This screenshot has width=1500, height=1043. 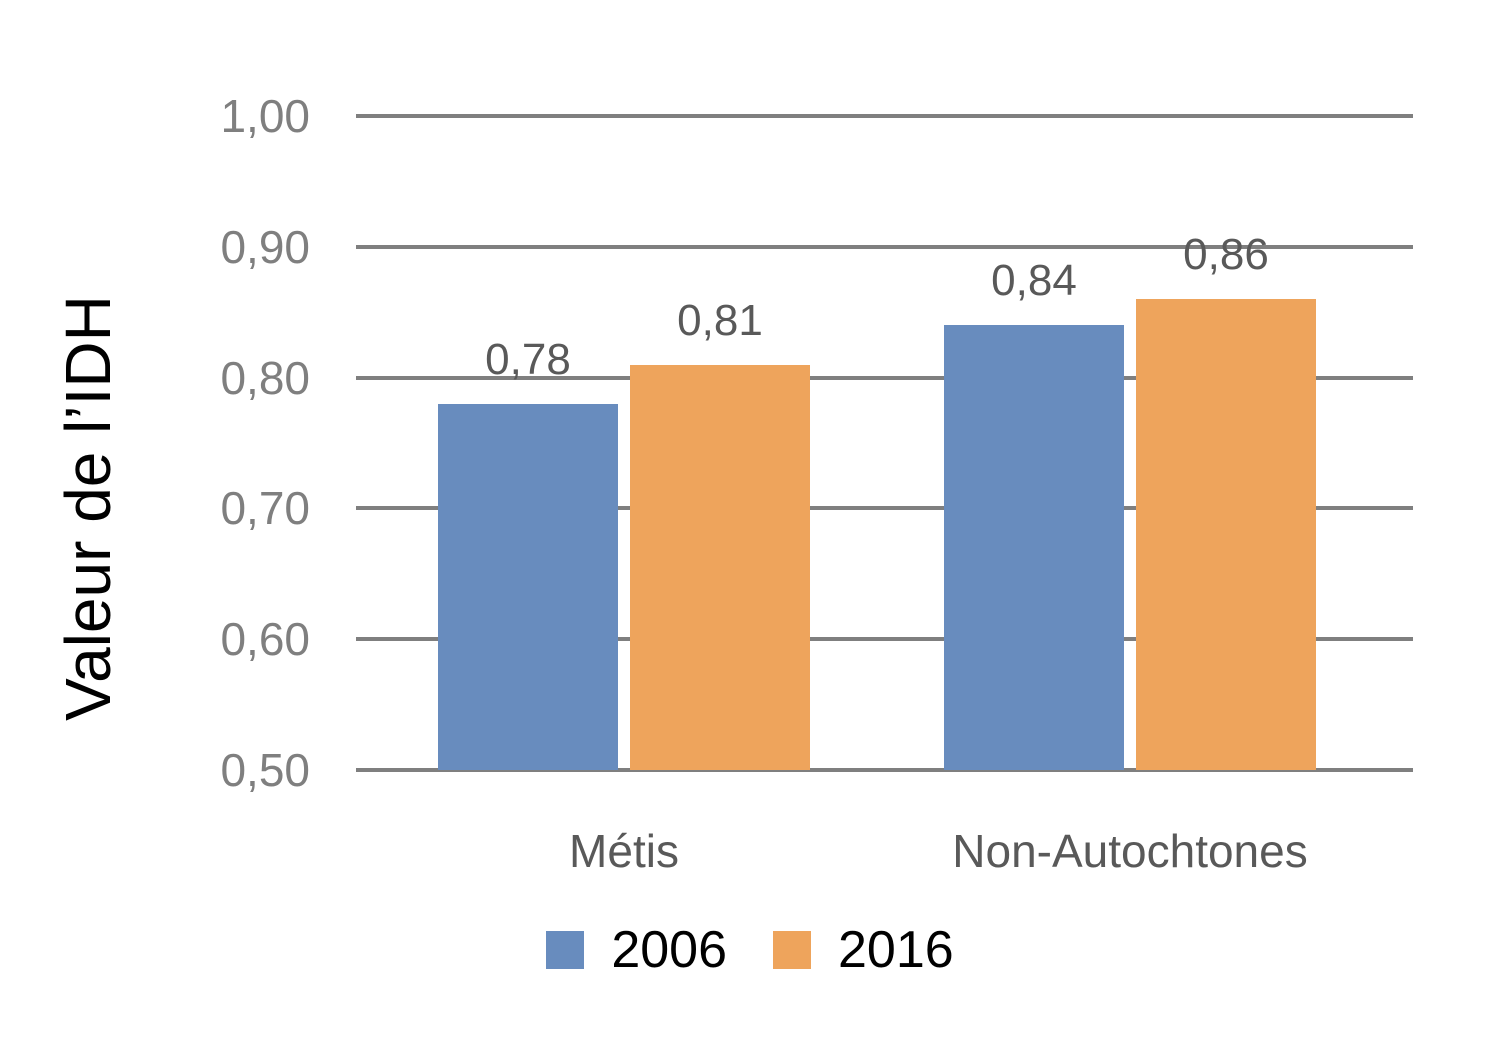 What do you see at coordinates (528, 553) in the screenshot?
I see `bar-2006-Métis: 0,78` at bounding box center [528, 553].